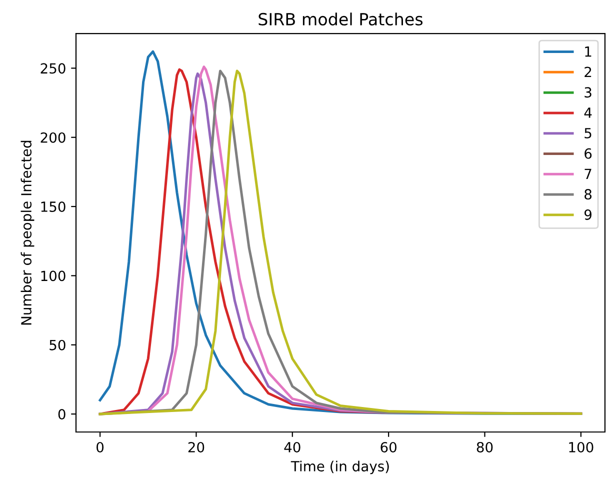 The height and width of the screenshot is (480, 608). Describe the element at coordinates (27, 232) in the screenshot. I see `y-axis-title: Number of people Infected` at that location.